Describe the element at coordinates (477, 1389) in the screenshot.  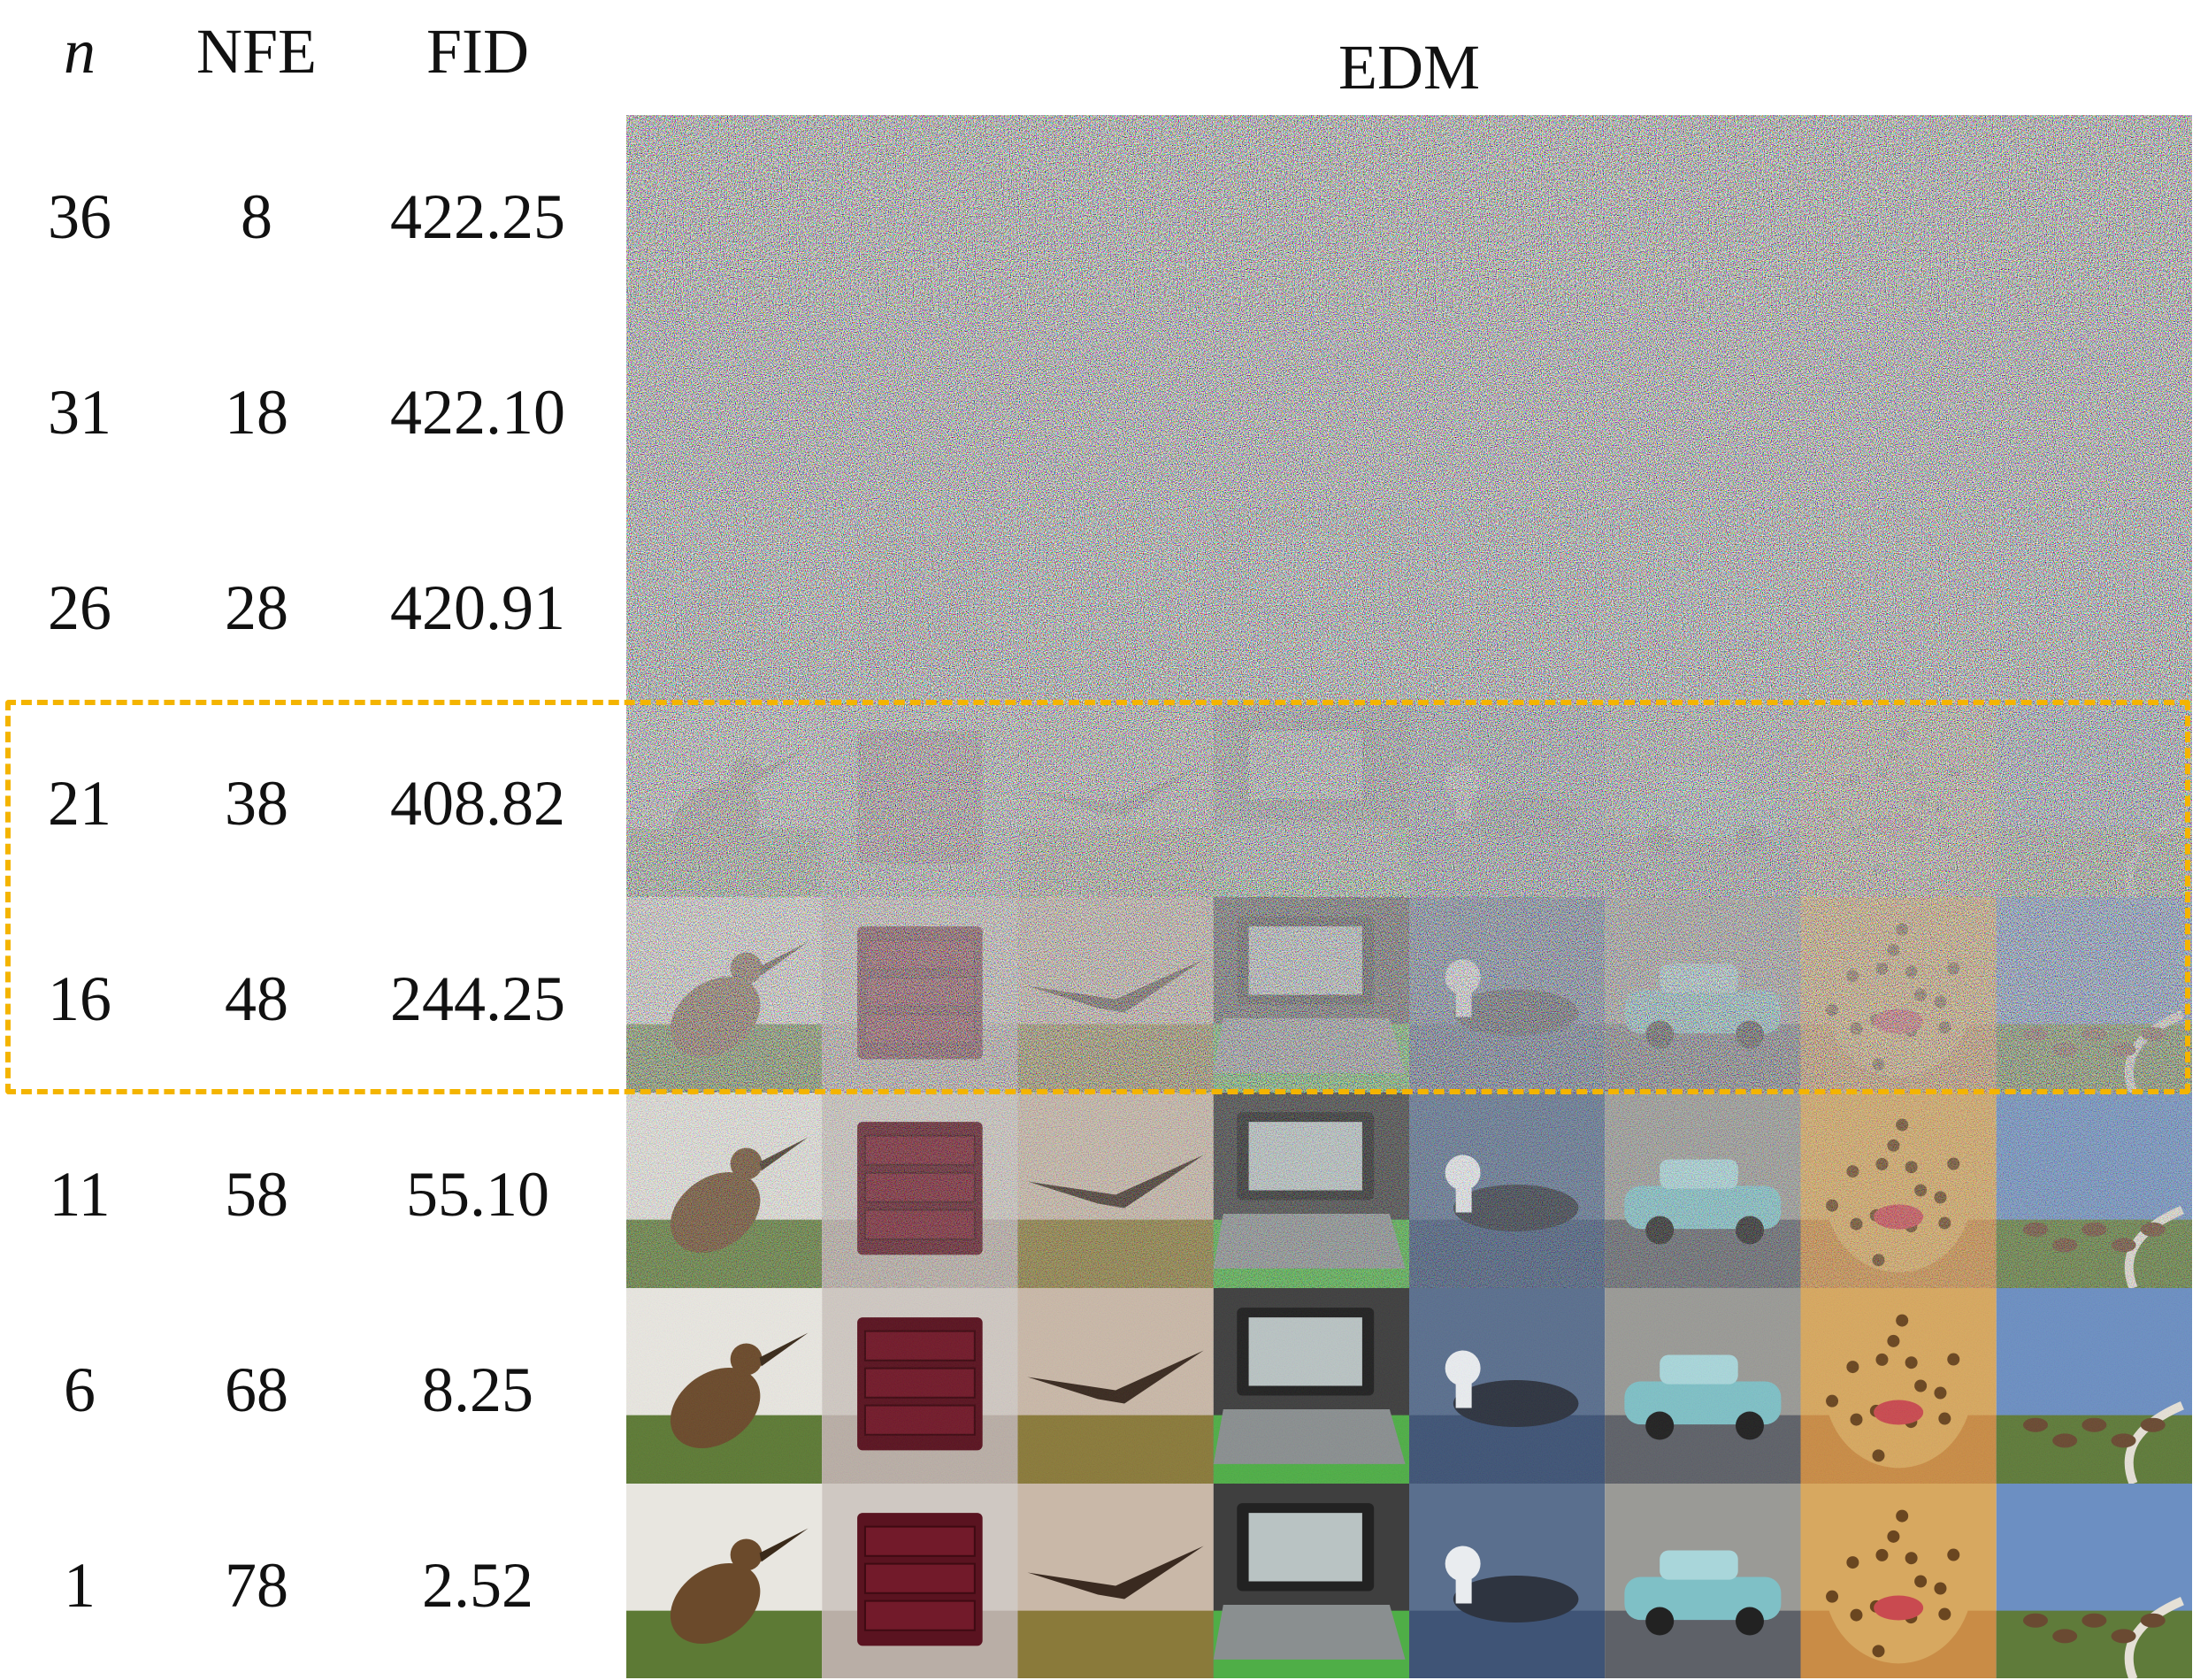
I see `row-fid: 8.25` at that location.